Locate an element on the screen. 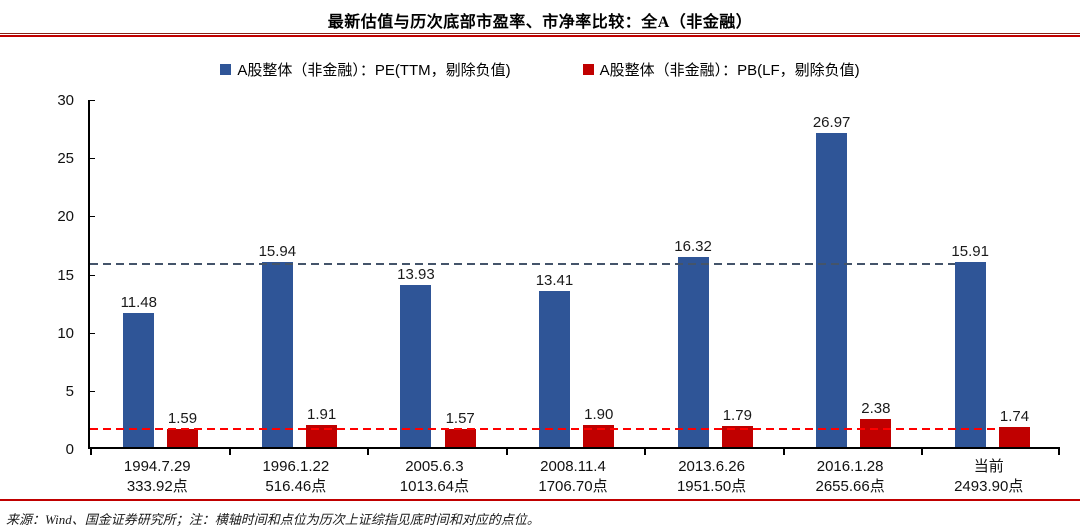 This screenshot has height=532, width=1080. pe-bar-column: 16.32 is located at coordinates (693, 273).